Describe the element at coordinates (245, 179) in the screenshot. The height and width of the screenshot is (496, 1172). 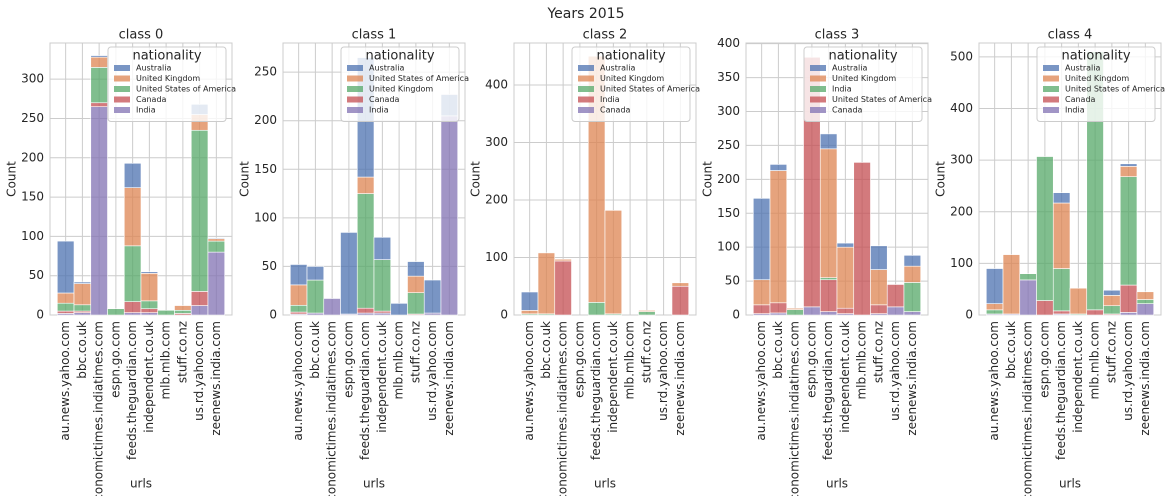
I see `y-axis-label: Count` at that location.